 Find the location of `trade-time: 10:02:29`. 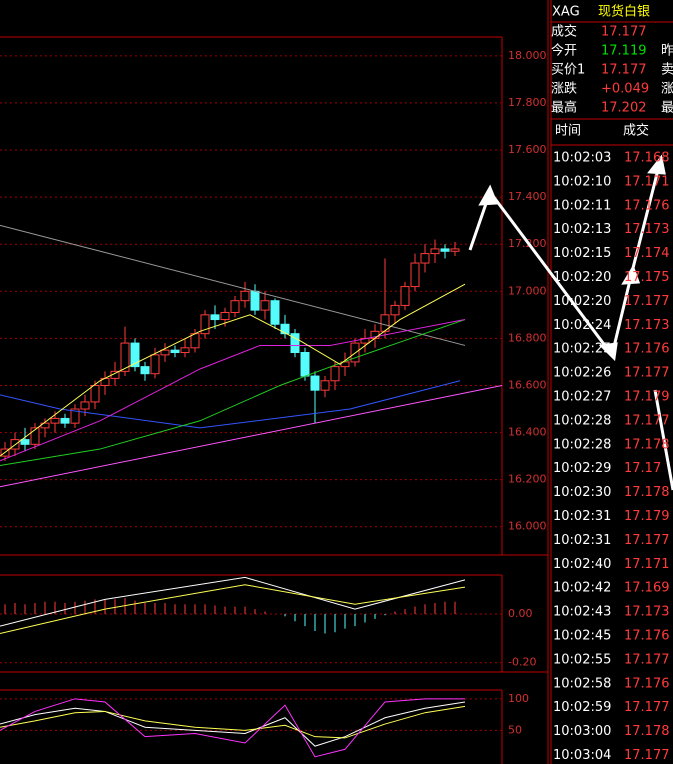

trade-time: 10:02:29 is located at coordinates (582, 468).